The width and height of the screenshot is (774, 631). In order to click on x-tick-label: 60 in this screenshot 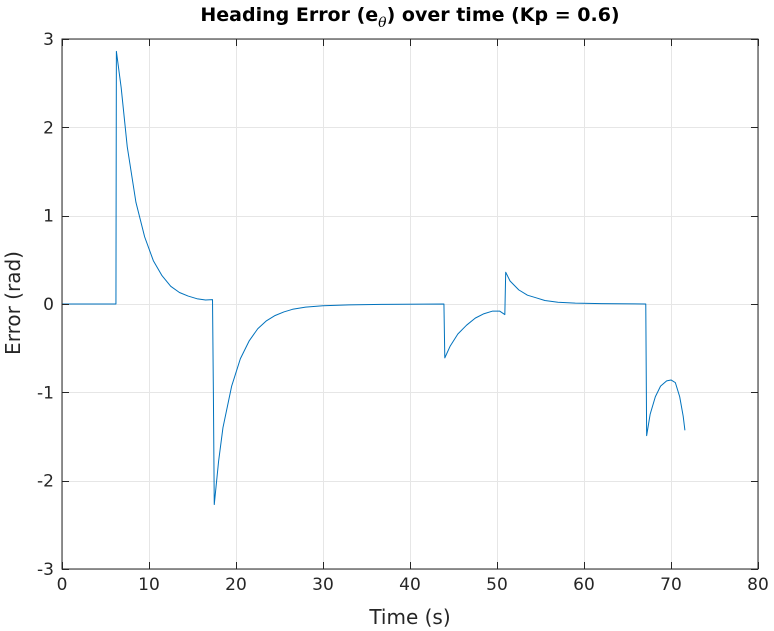, I will do `click(584, 585)`.